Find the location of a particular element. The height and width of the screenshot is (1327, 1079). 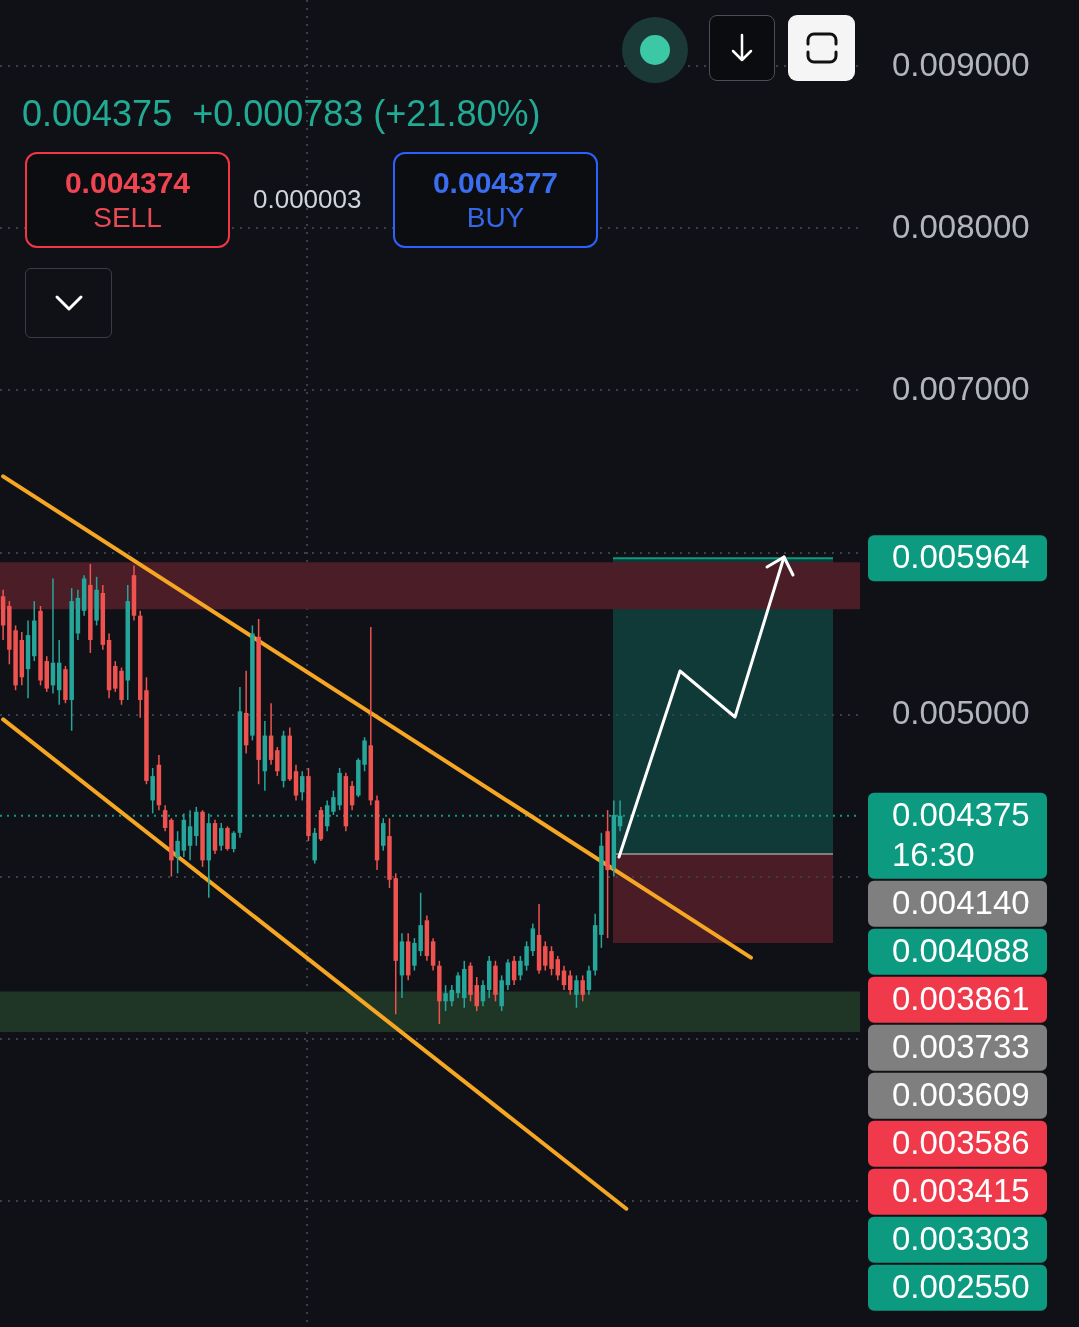

annotation: 0.000003 is located at coordinates (307, 199).